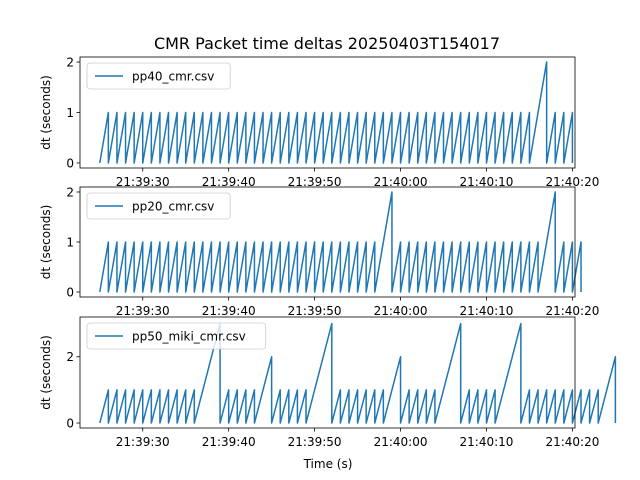 The image size is (640, 480). Describe the element at coordinates (189, 337) in the screenshot. I see `legend-label: pp50_miki_cmr.csv` at that location.